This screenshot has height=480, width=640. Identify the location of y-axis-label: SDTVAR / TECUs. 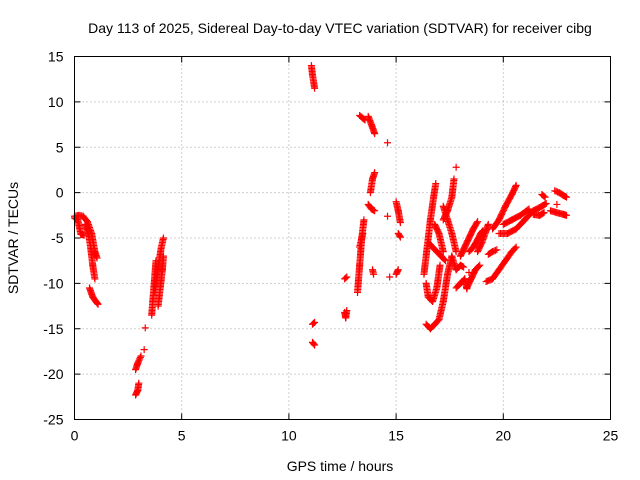
(13, 238).